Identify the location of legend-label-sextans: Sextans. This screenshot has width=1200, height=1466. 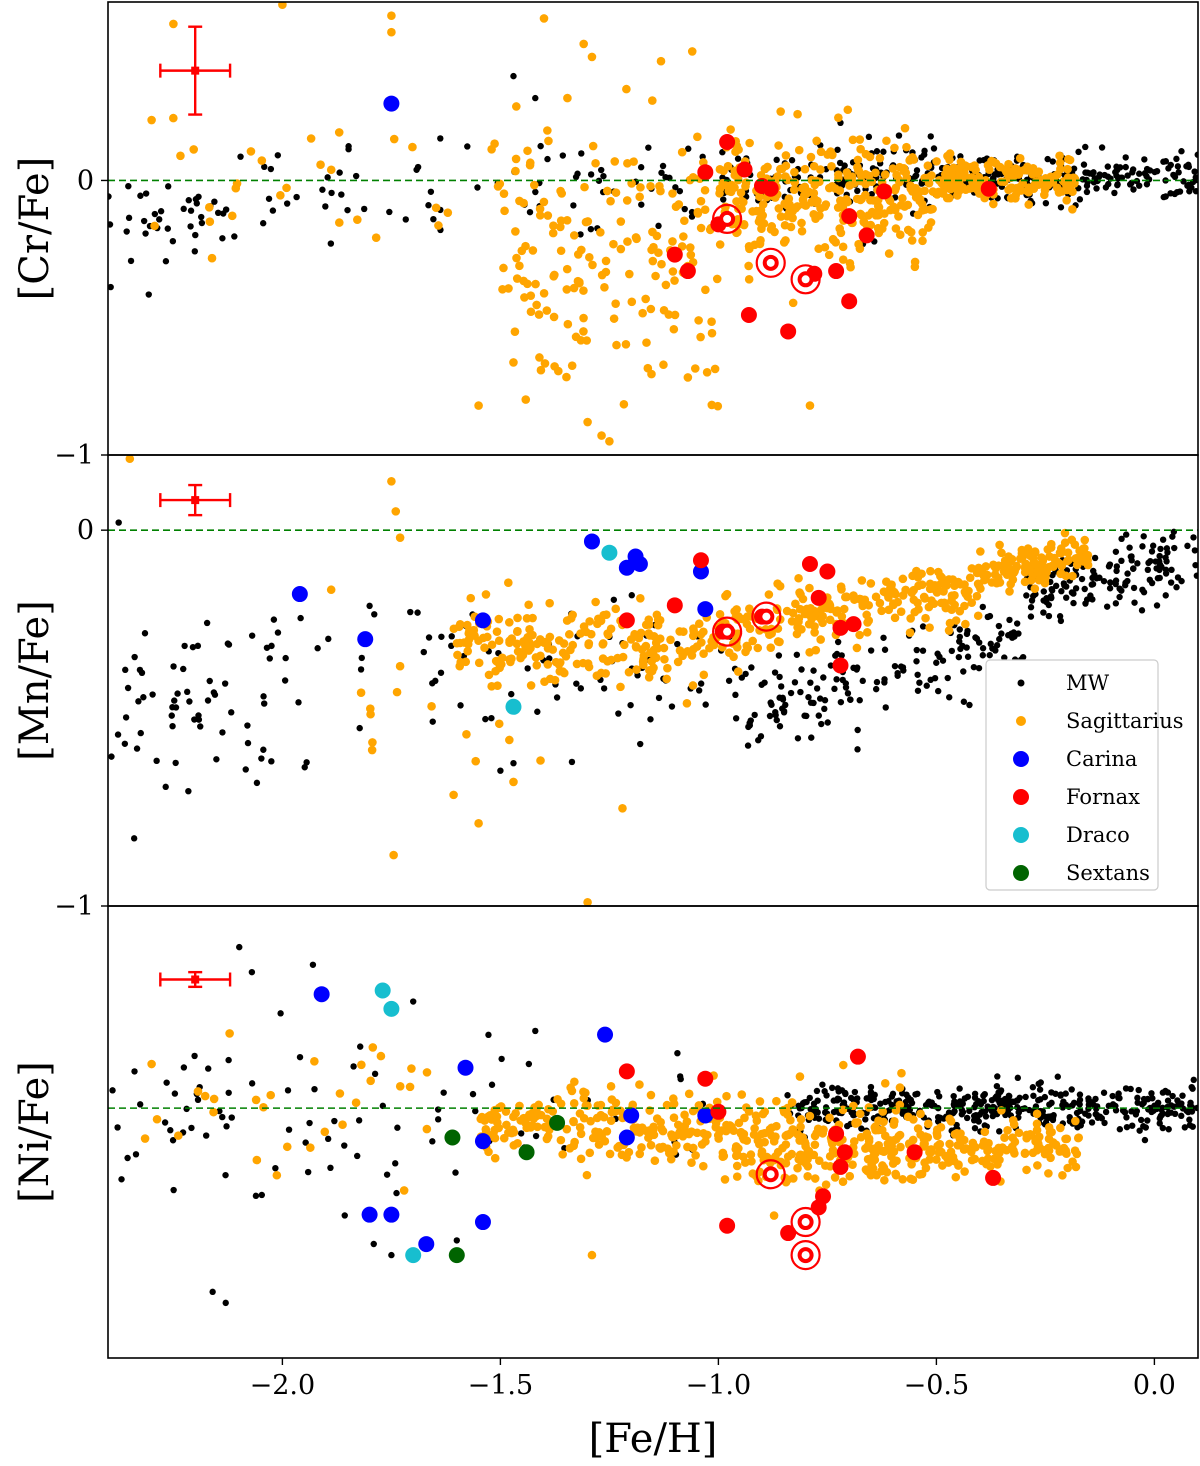
(1108, 873).